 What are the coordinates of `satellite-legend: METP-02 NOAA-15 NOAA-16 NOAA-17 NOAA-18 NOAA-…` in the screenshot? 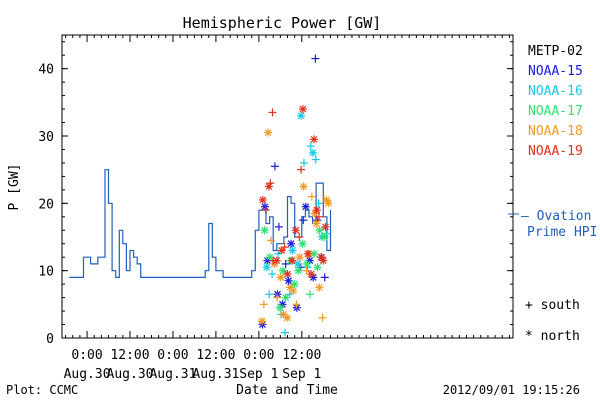 It's located at (555, 101).